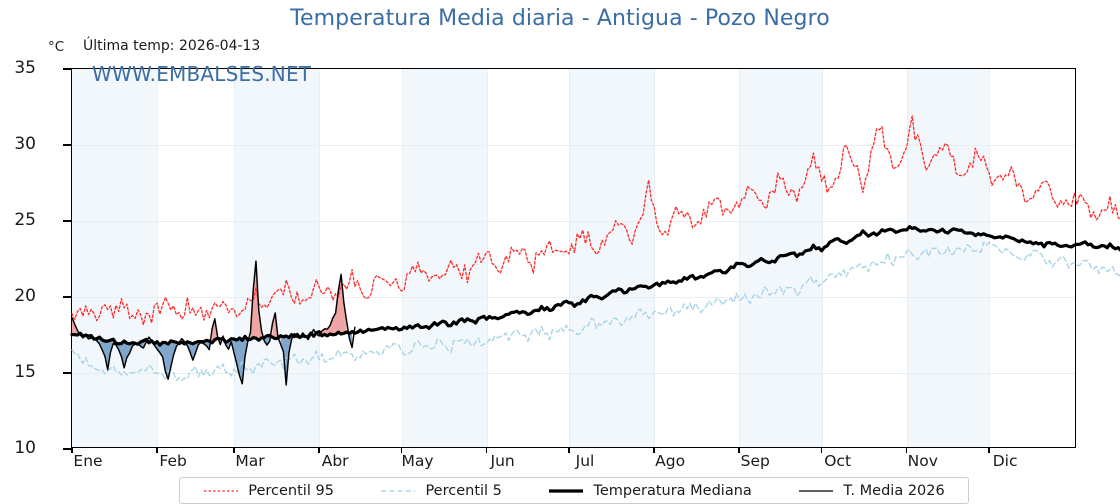  I want to click on legend-label: Temperatura Mediana, so click(672, 490).